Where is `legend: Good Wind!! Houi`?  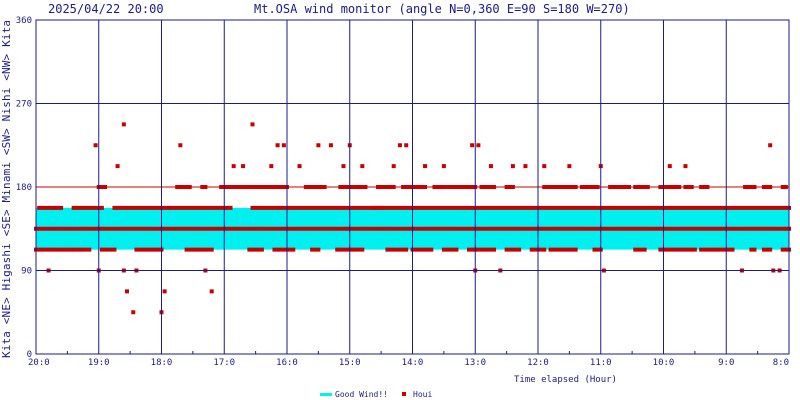
legend: Good Wind!! Houi is located at coordinates (376, 394).